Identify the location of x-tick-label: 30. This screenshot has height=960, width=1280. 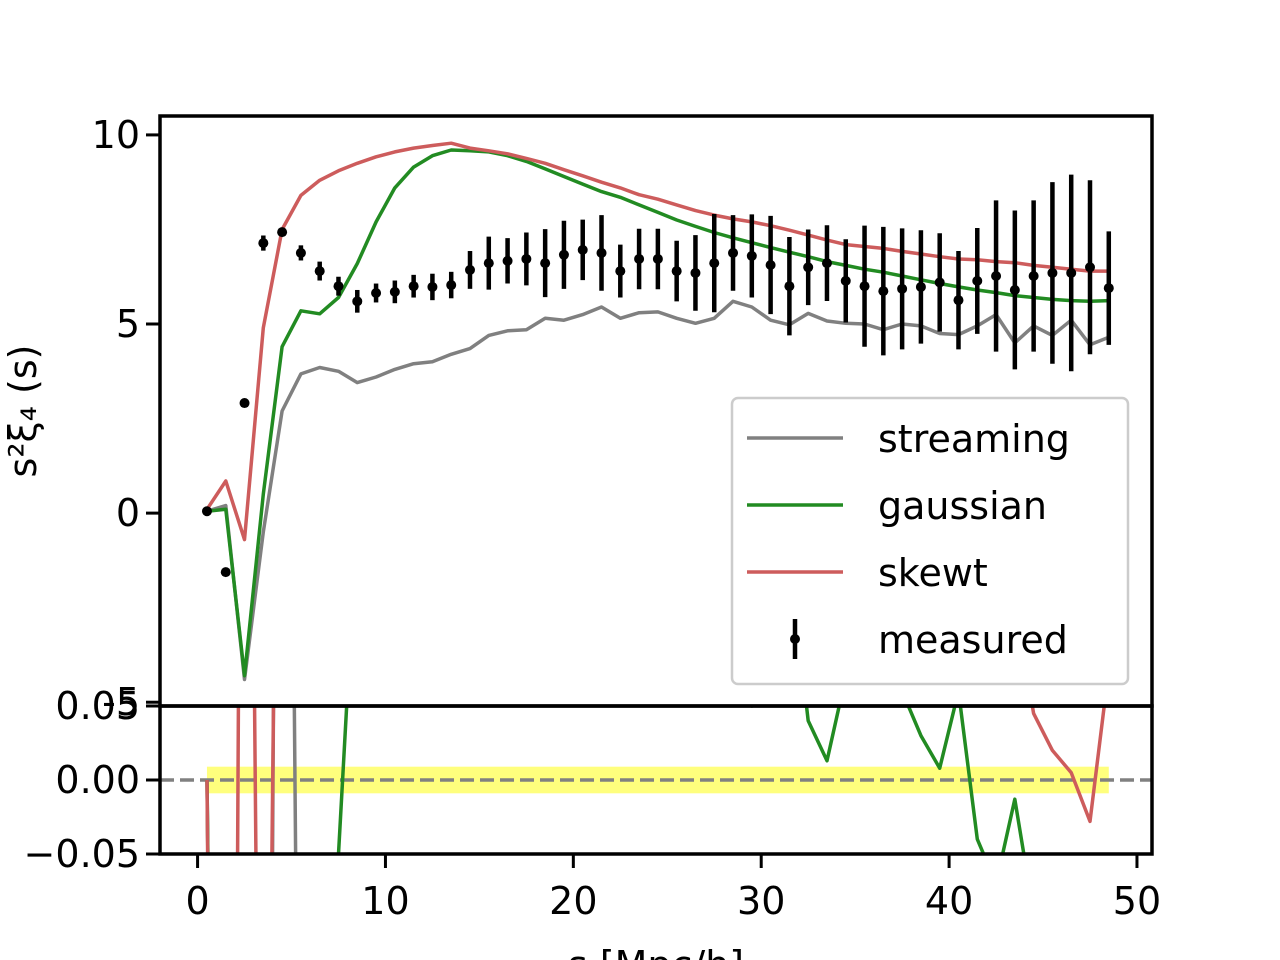
(761, 901).